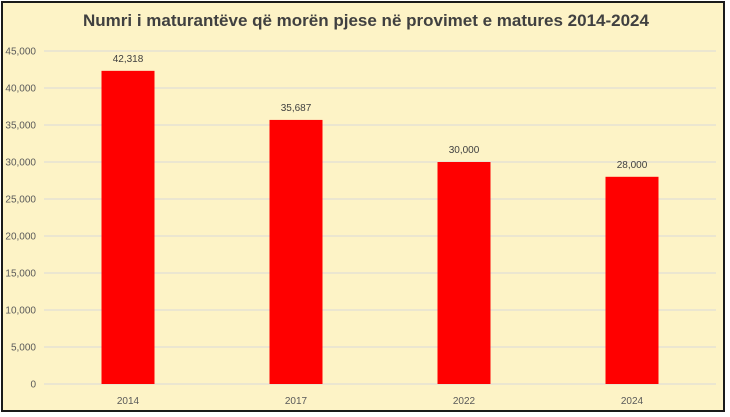 This screenshot has width=730, height=417. Describe the element at coordinates (20, 237) in the screenshot. I see `y-tick-label: 20,000` at that location.